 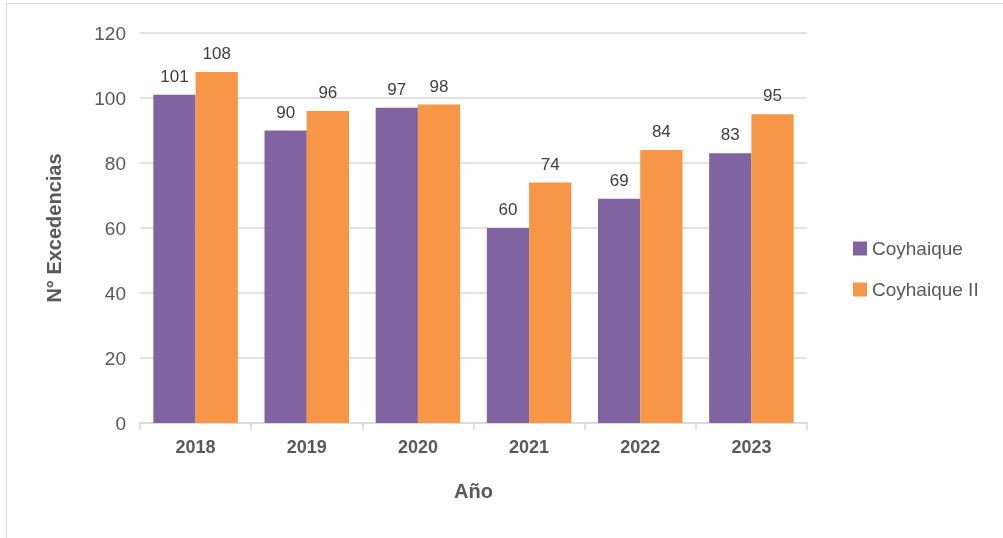 I want to click on data-label: 74, so click(x=550, y=164).